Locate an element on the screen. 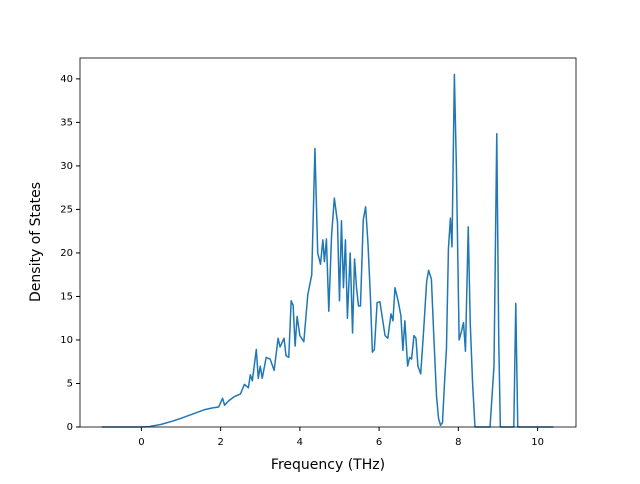 The width and height of the screenshot is (640, 484). y-tick-label: 25 is located at coordinates (66, 209).